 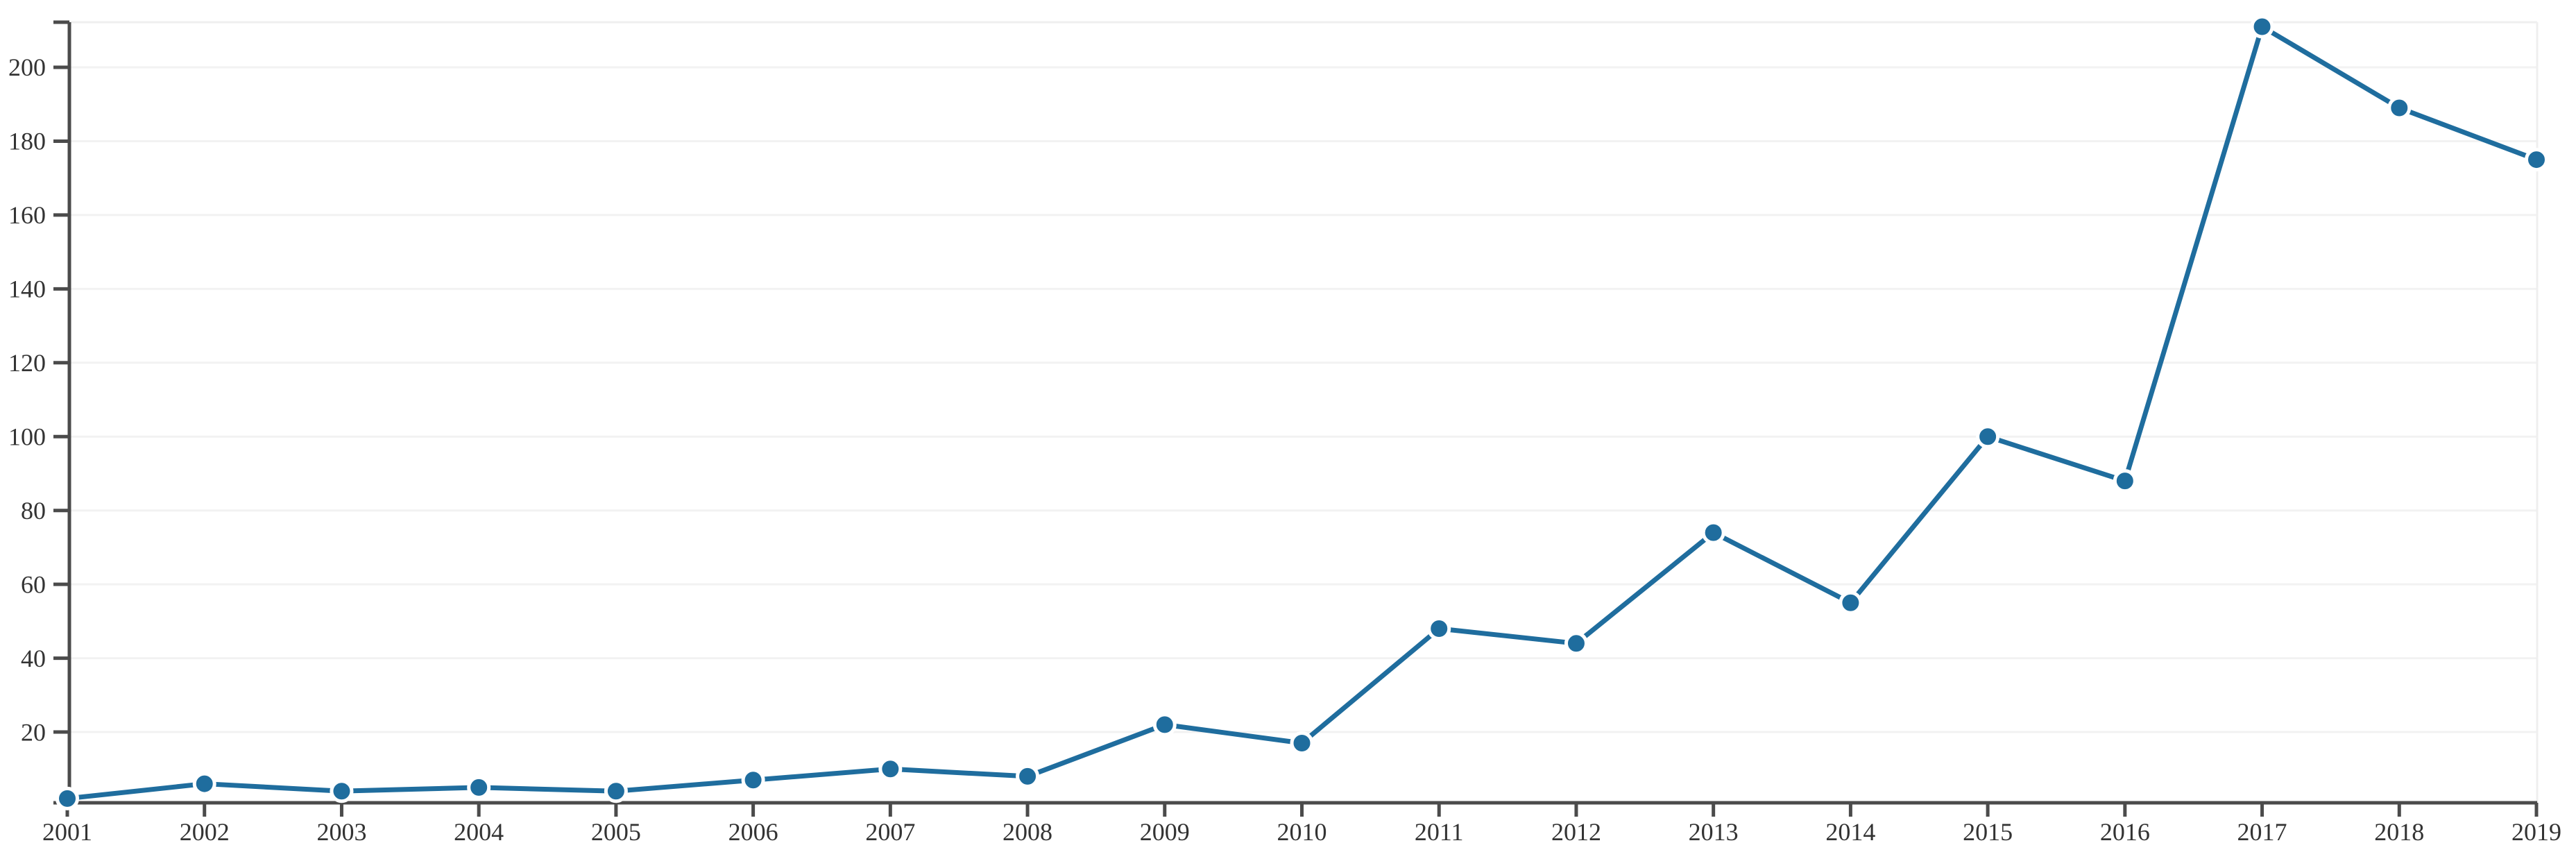 What do you see at coordinates (27, 141) in the screenshot?
I see `y-tick-label: 180` at bounding box center [27, 141].